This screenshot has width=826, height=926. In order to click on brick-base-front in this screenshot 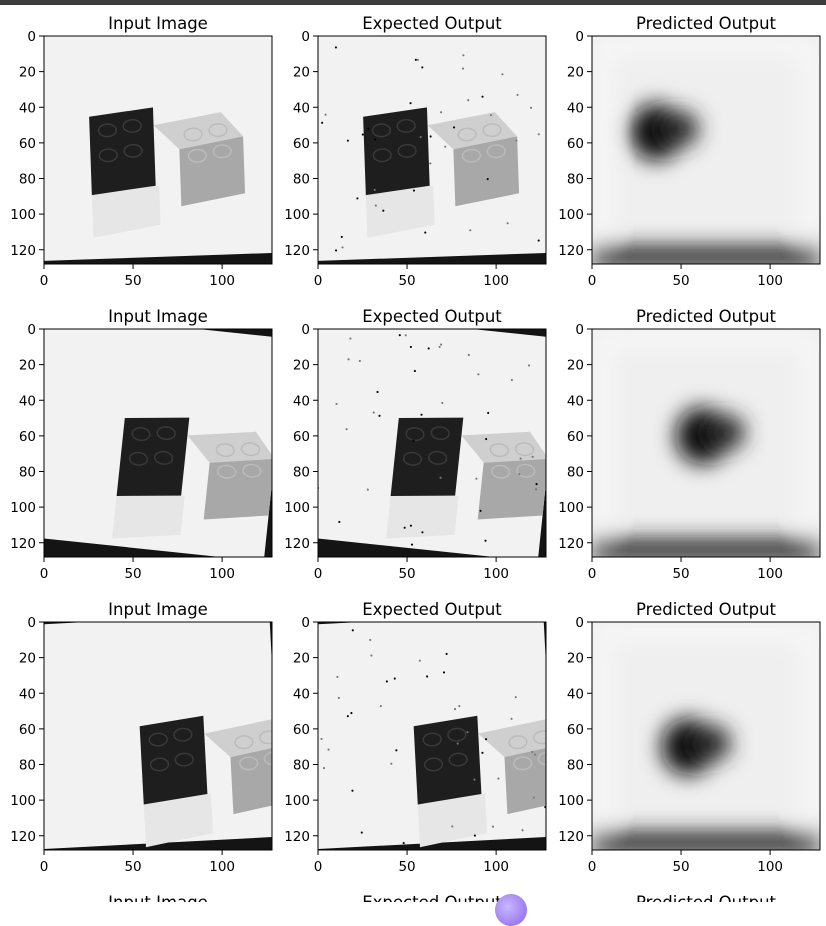, I will do `click(178, 820)`.